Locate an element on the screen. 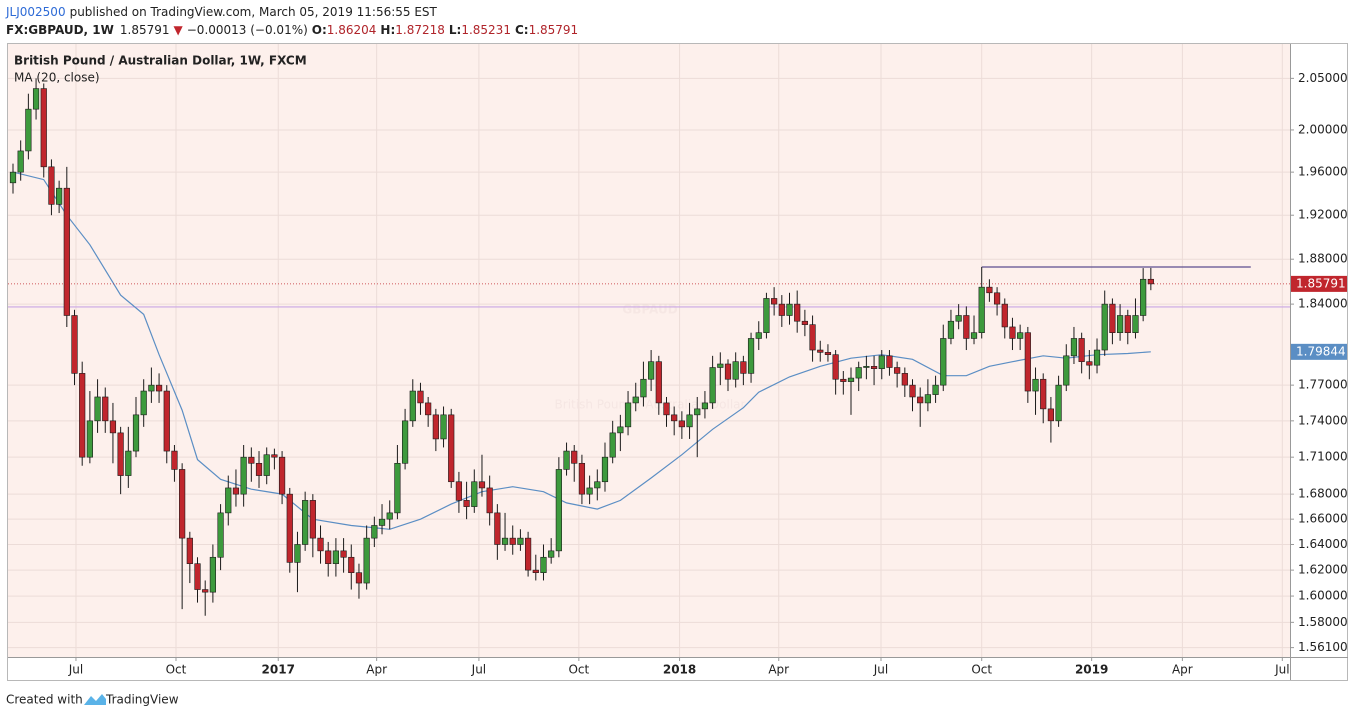 The image size is (1348, 718). y-tick-label: 1.96000 is located at coordinates (1323, 172).